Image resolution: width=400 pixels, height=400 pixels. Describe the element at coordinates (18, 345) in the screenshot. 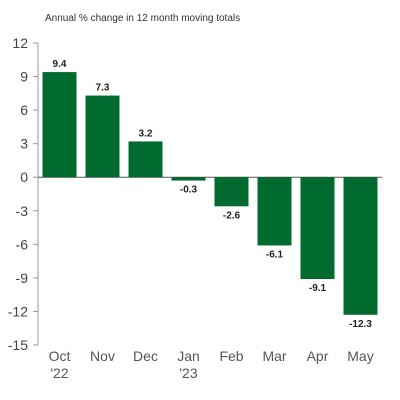

I see `y-tick-label: -15` at that location.